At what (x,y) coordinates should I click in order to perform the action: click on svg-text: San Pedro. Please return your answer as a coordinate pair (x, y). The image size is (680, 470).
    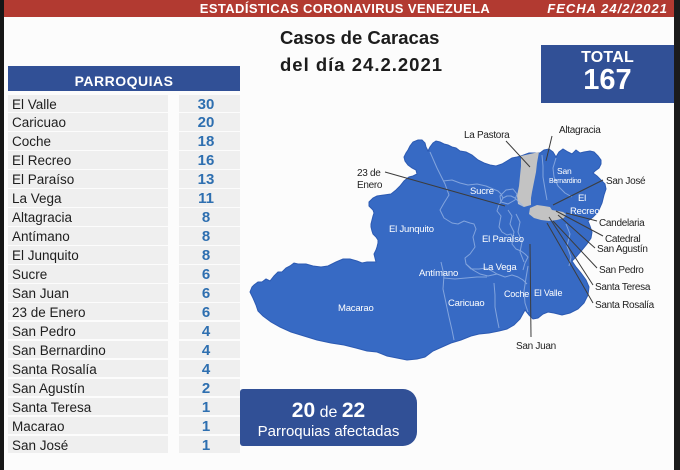
    Looking at the image, I should click on (621, 270).